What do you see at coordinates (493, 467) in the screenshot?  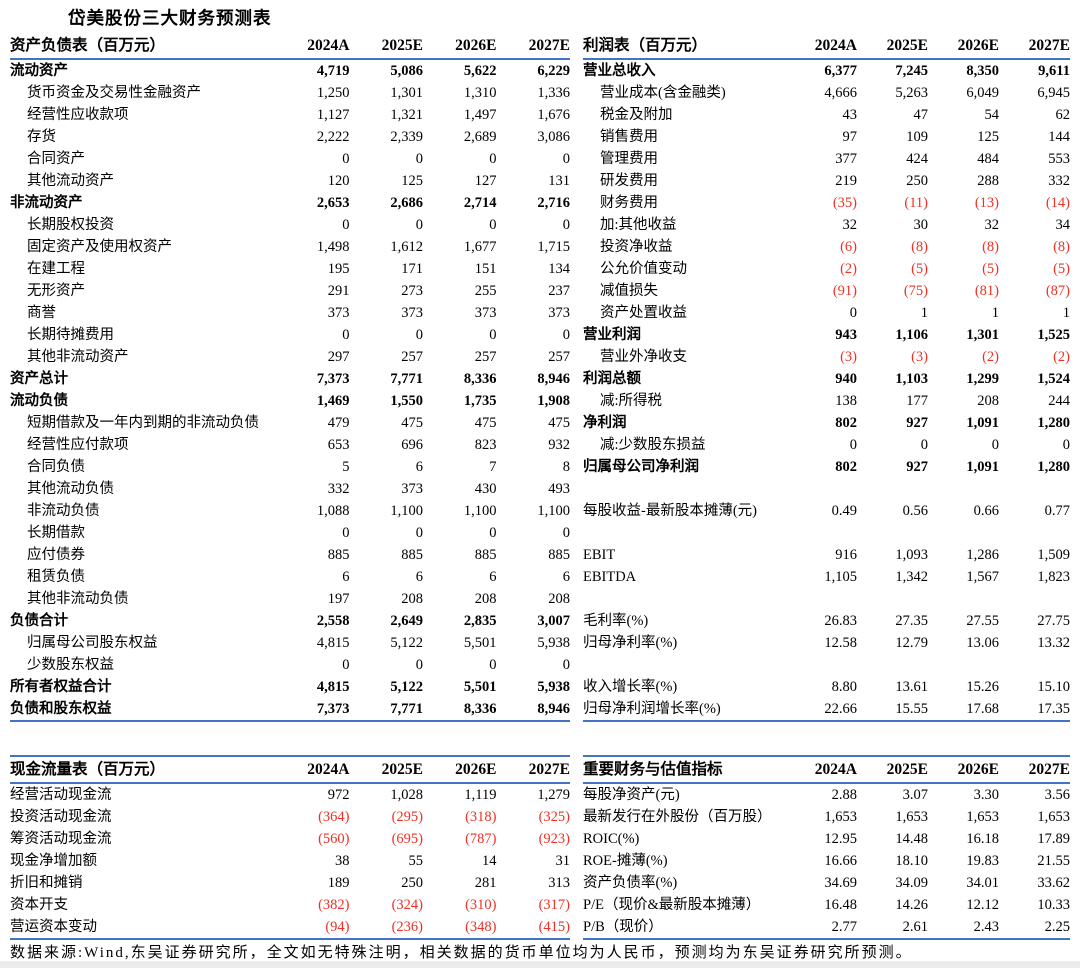 I see `cell-value: 7` at bounding box center [493, 467].